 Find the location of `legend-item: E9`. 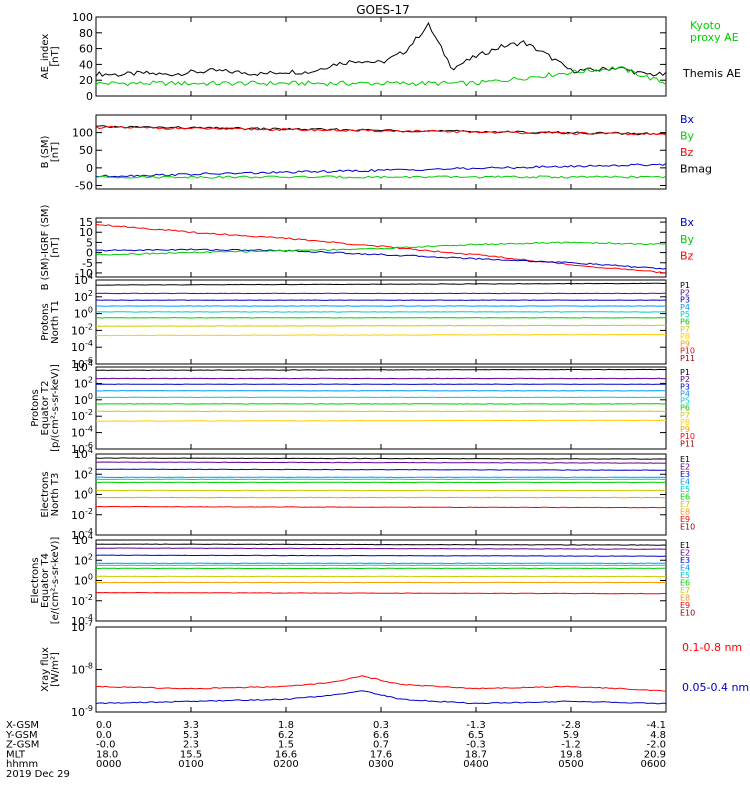

legend-item: E9 is located at coordinates (685, 519).